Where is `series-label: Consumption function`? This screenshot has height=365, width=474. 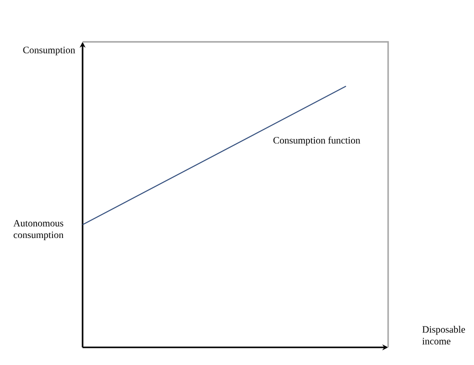 series-label: Consumption function is located at coordinates (316, 141).